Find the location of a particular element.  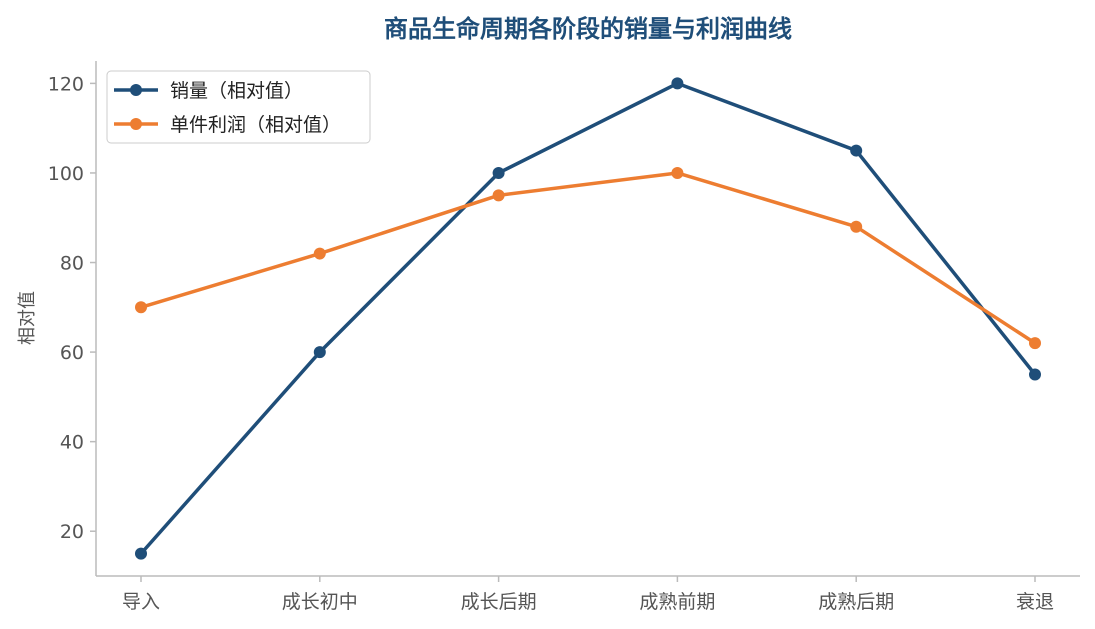

legend: 销量（相对值） 单件利润（相对值） is located at coordinates (238, 107).